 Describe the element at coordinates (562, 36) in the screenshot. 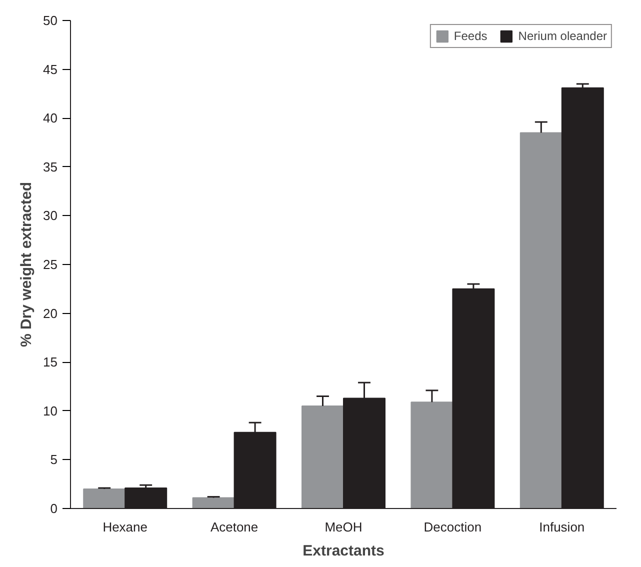

I see `legend-label: Nerium oleander` at that location.